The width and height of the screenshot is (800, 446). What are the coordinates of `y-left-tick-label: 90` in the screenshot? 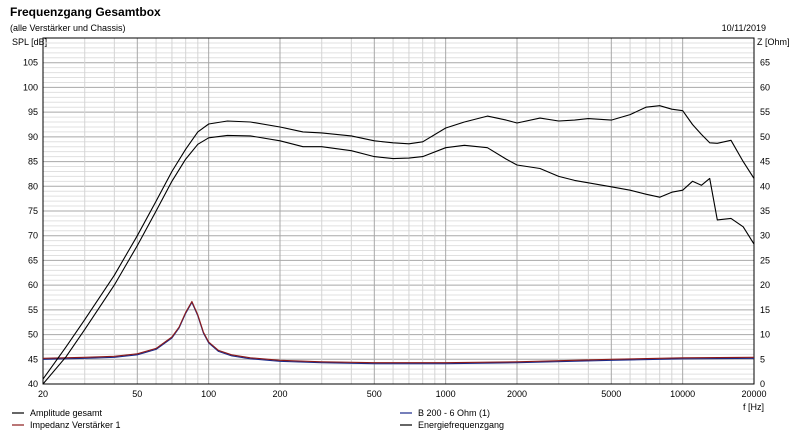 It's located at (33, 137).